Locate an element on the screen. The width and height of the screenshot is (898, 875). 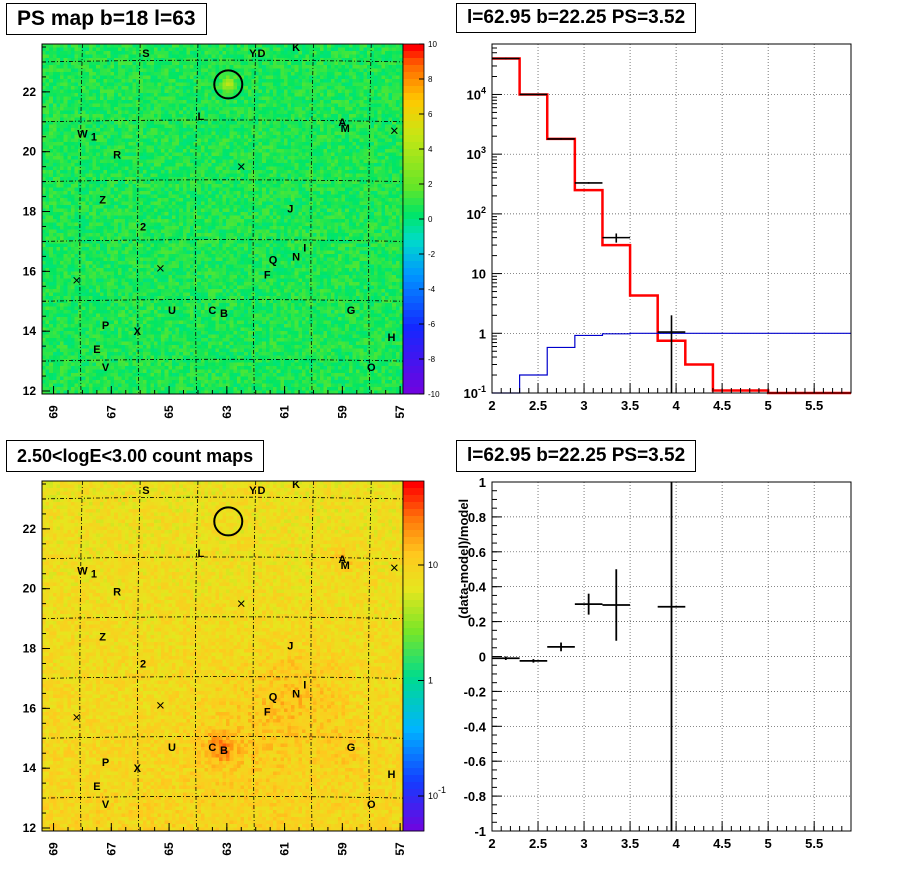
source-label-N: N is located at coordinates (296, 694).